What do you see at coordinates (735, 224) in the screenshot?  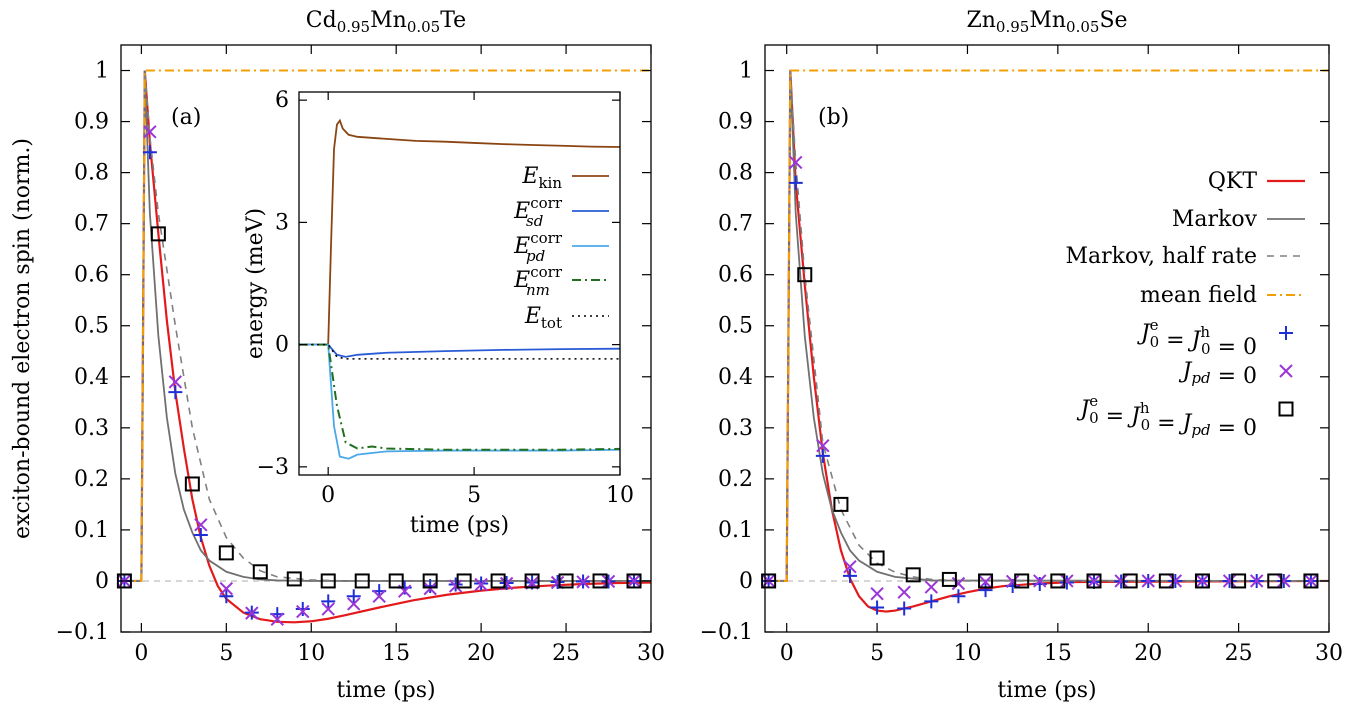 I see `y-tick-label: 0.7` at bounding box center [735, 224].